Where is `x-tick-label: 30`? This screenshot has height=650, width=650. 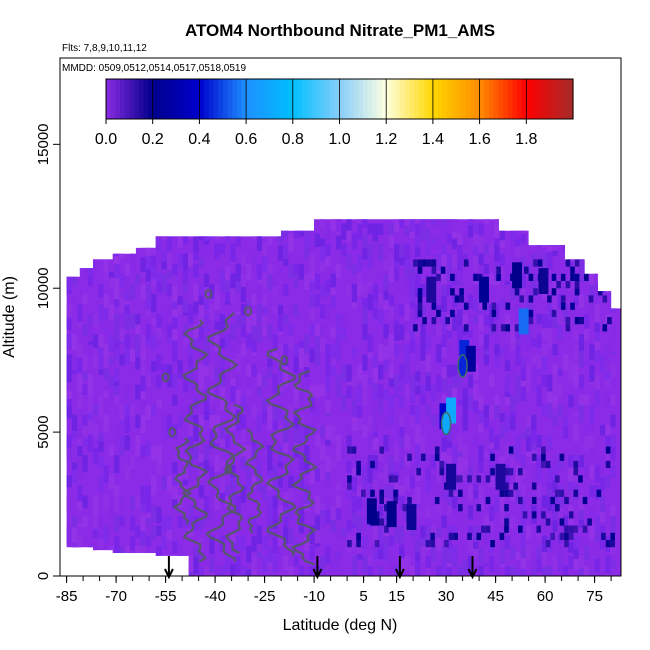 x-tick-label: 30 is located at coordinates (446, 596).